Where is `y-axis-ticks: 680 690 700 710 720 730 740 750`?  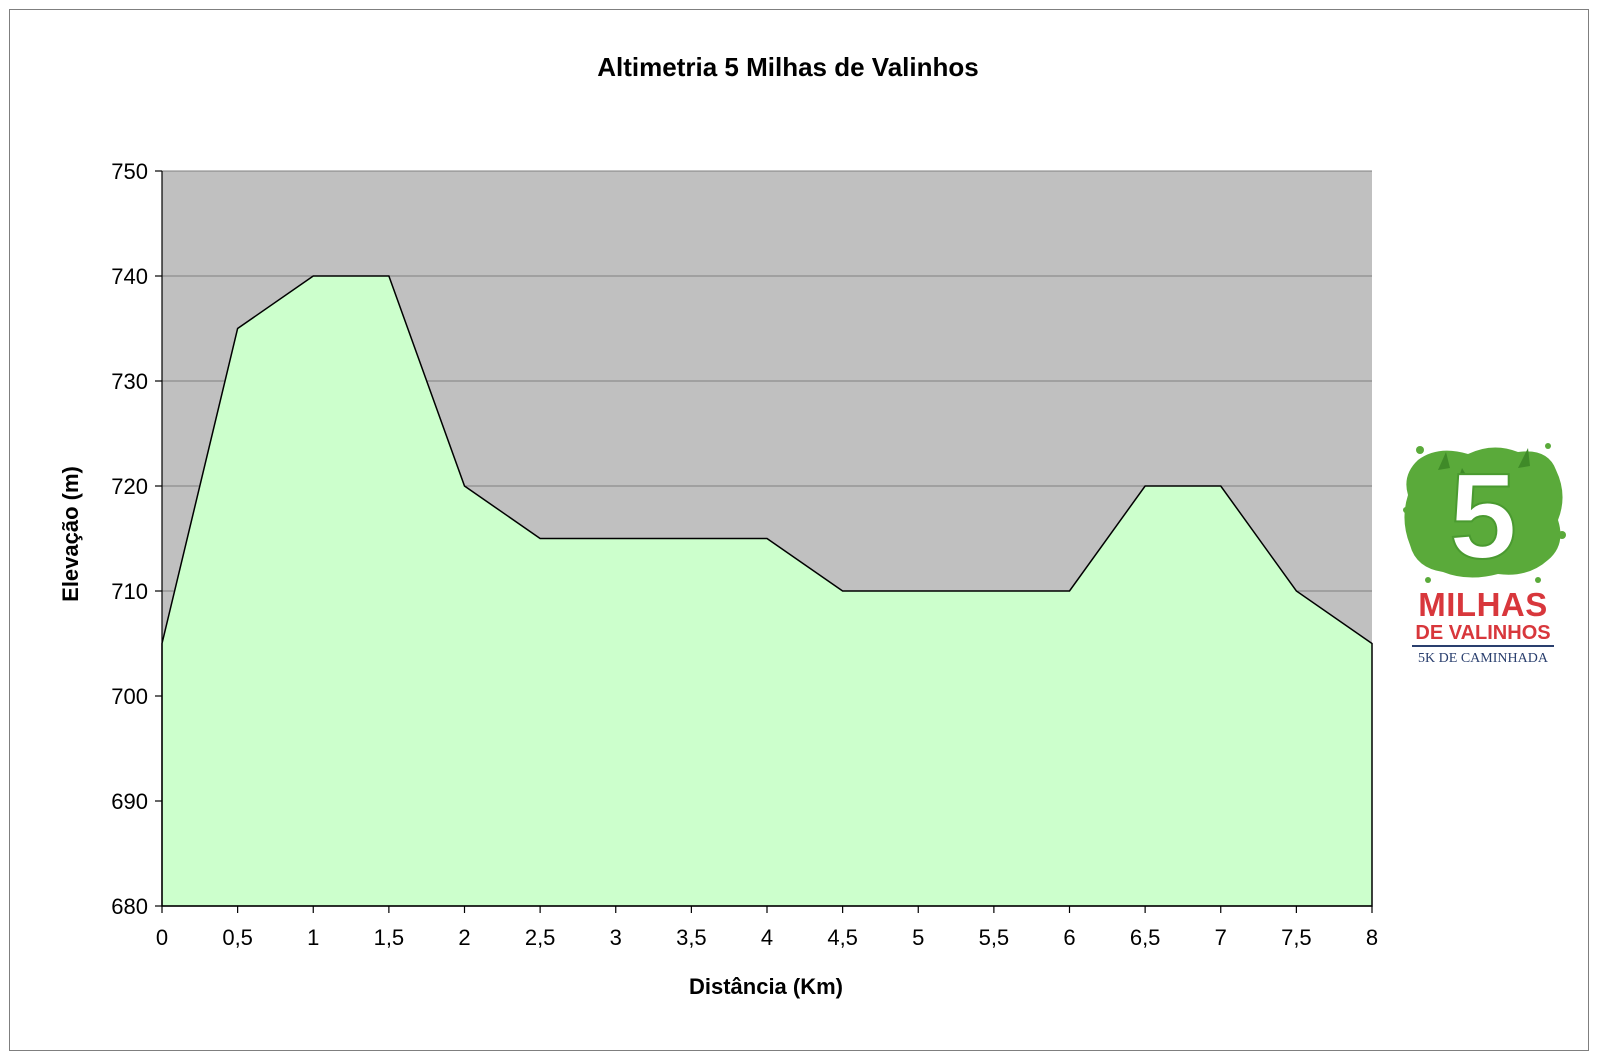 y-axis-ticks: 680 690 700 710 720 730 740 750 is located at coordinates (136, 539).